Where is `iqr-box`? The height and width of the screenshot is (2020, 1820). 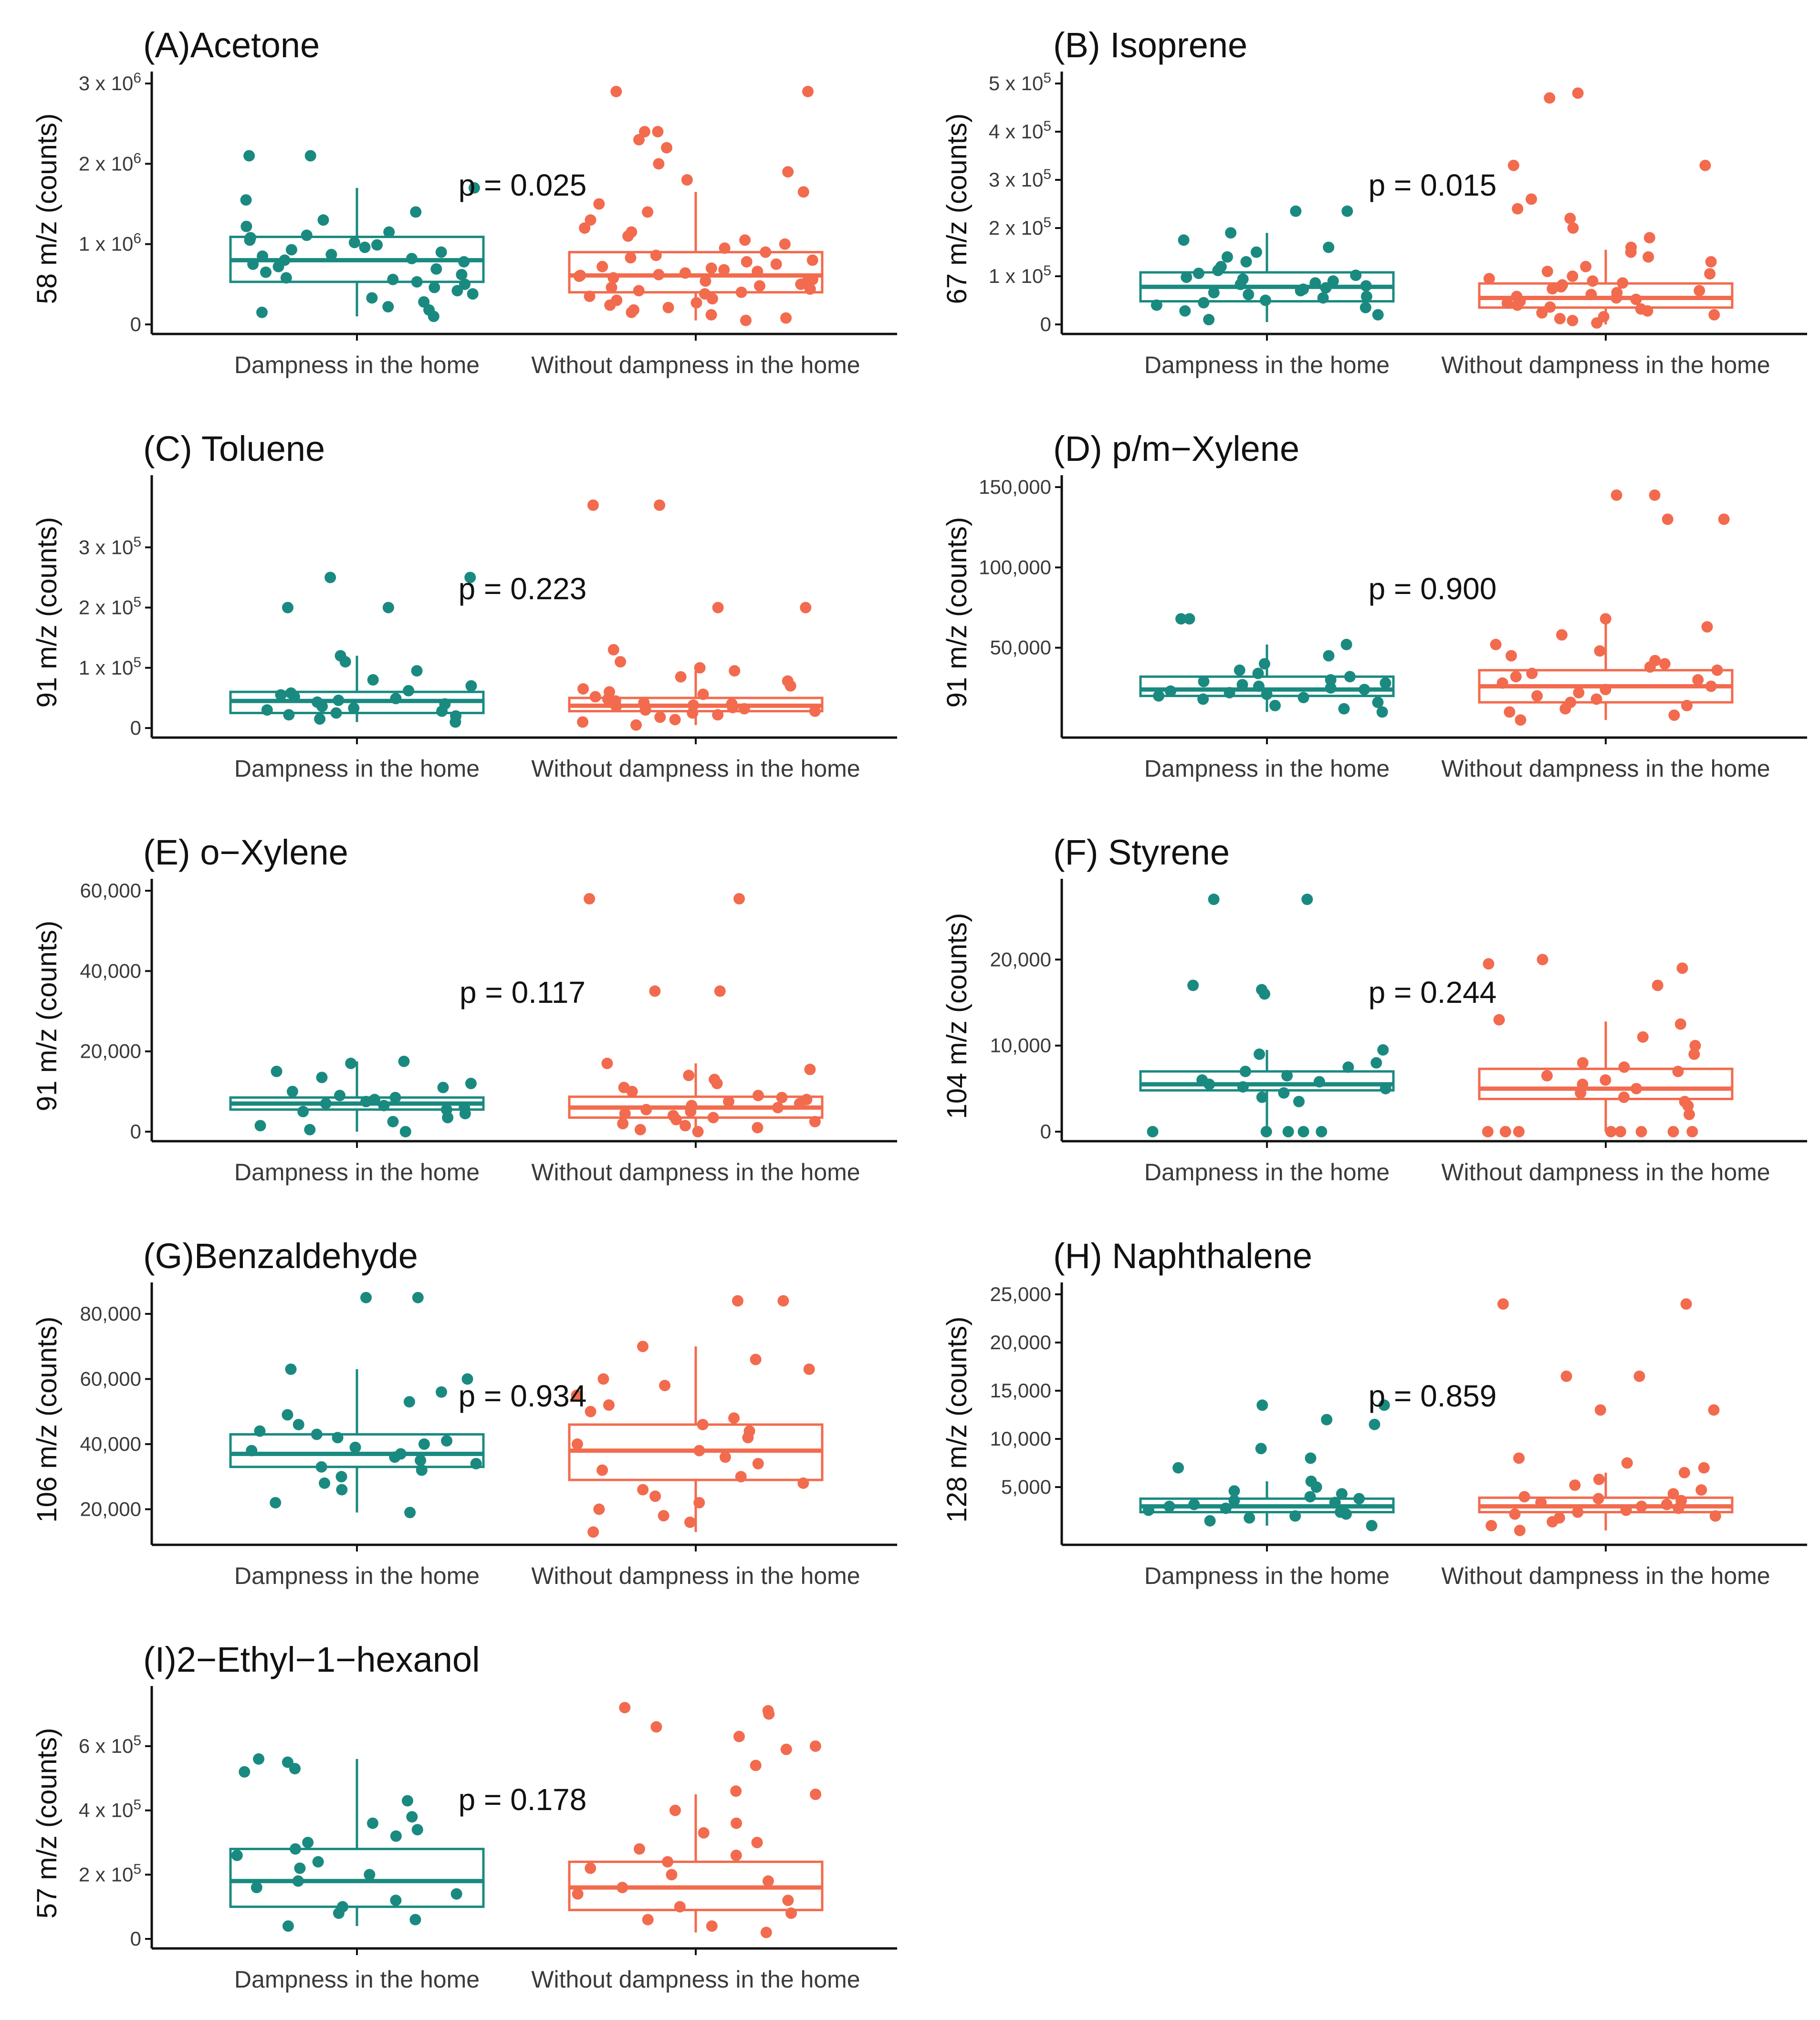 iqr-box is located at coordinates (1267, 1081).